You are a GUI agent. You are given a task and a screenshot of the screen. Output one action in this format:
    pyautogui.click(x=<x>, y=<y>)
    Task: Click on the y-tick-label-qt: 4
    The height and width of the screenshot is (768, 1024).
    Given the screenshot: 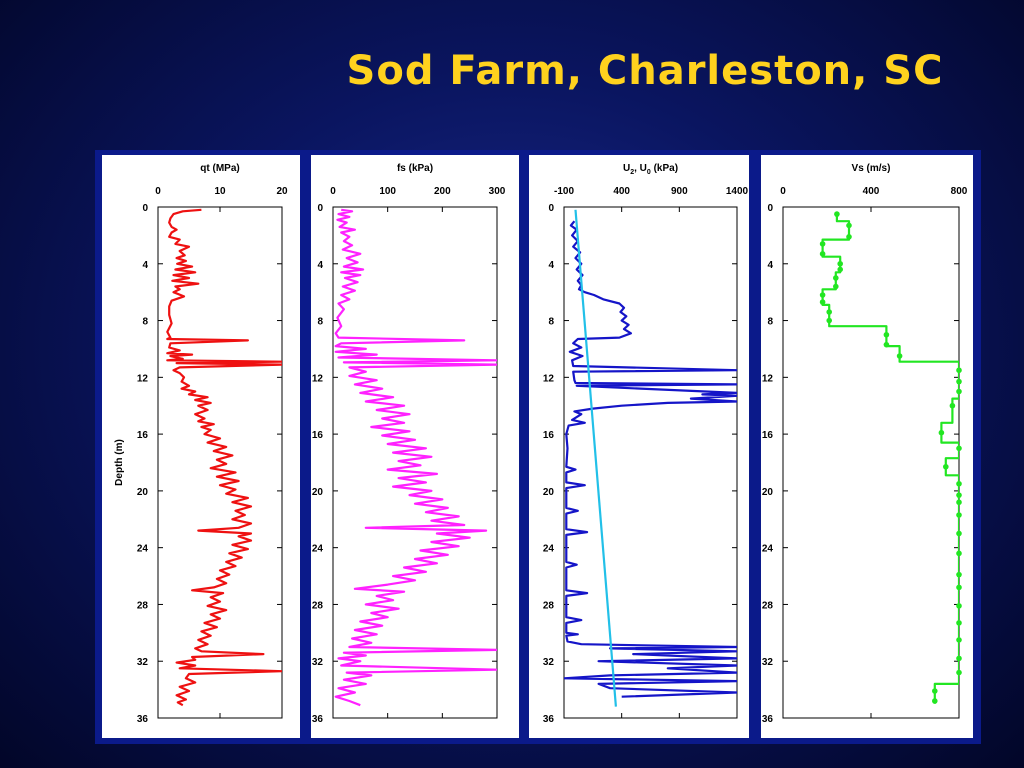 What is the action you would take?
    pyautogui.click(x=145, y=265)
    